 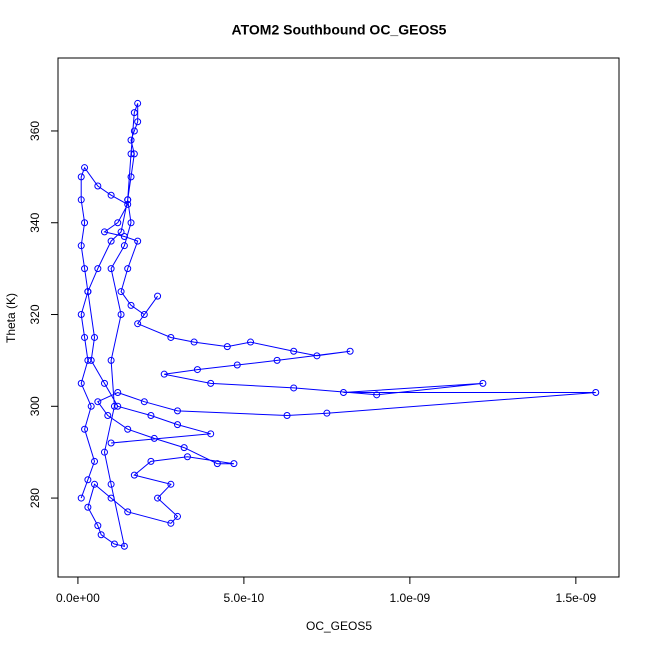 What do you see at coordinates (35, 314) in the screenshot?
I see `y-tick-label: 320` at bounding box center [35, 314].